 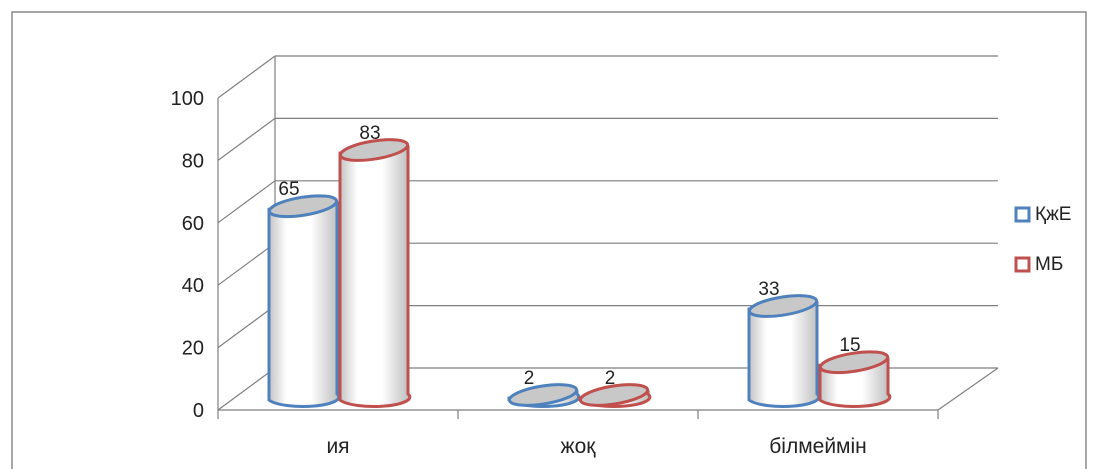 I want to click on legend-label: МБ, so click(x=1049, y=264).